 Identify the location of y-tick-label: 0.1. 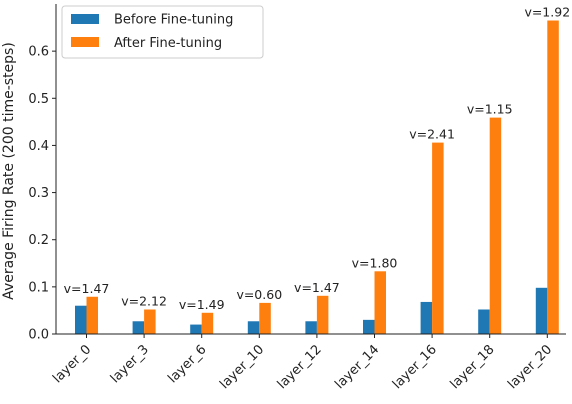
(38, 287).